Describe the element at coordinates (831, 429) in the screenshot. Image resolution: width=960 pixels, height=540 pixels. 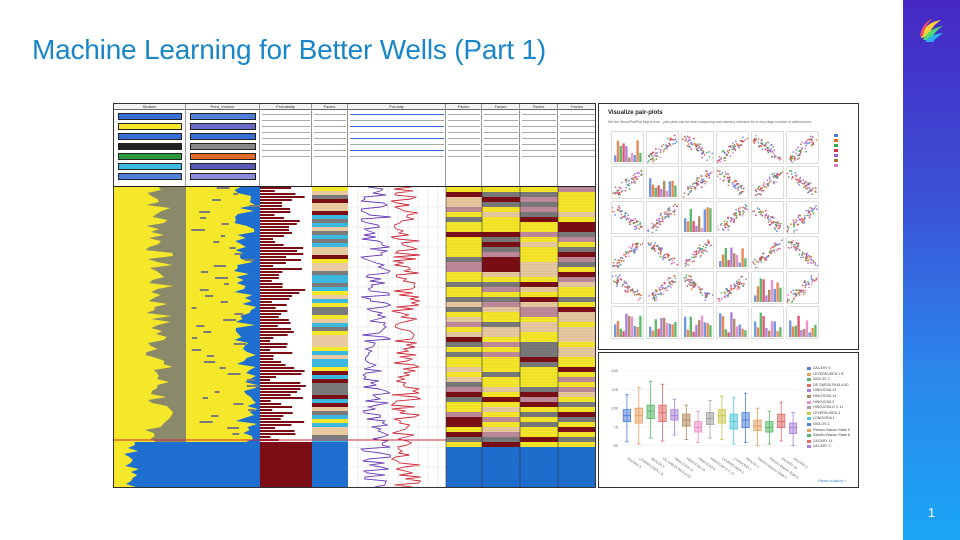
I see `box-legend-label: Rancho Blanco State 5` at that location.